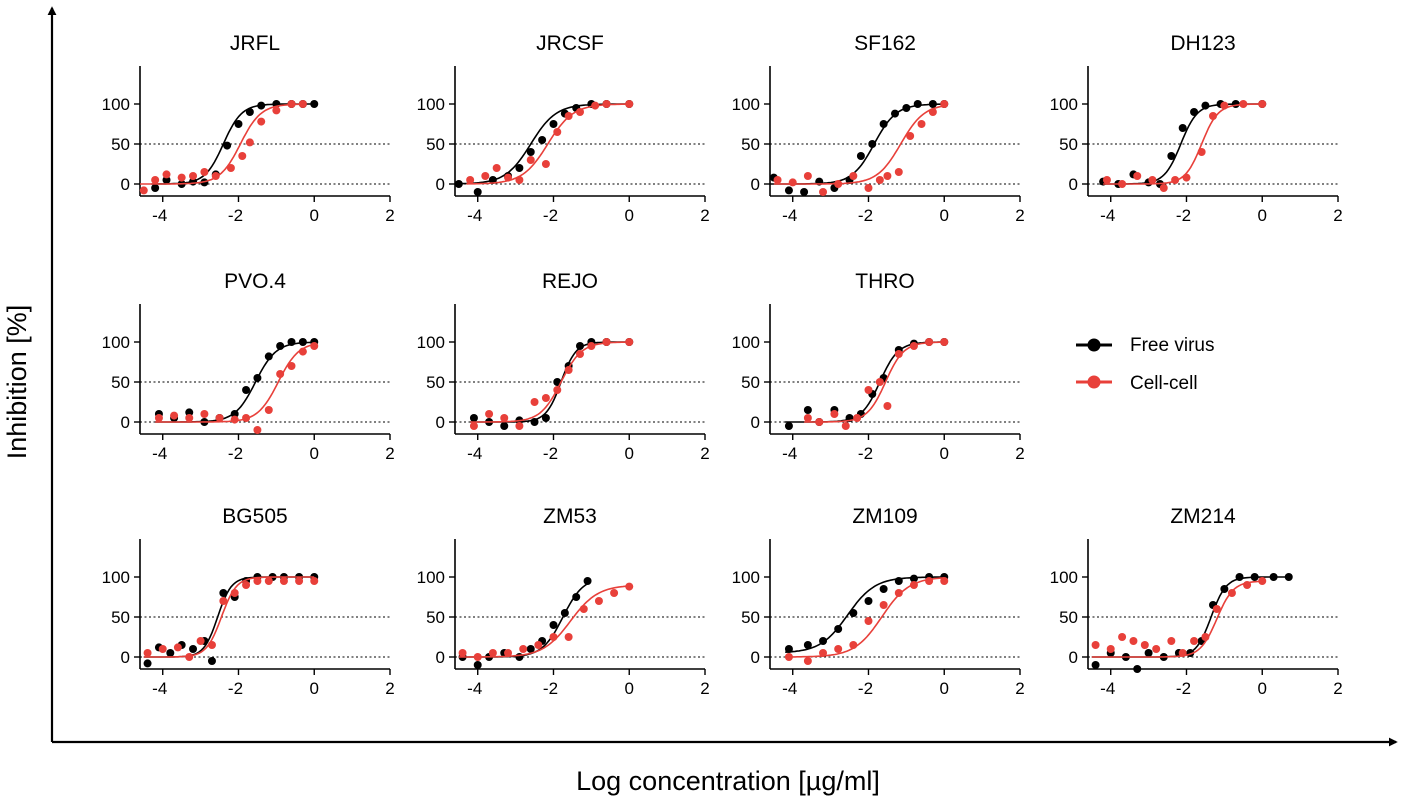 The width and height of the screenshot is (1404, 800). I want to click on panel-title-sf162: SF162, so click(885, 43).